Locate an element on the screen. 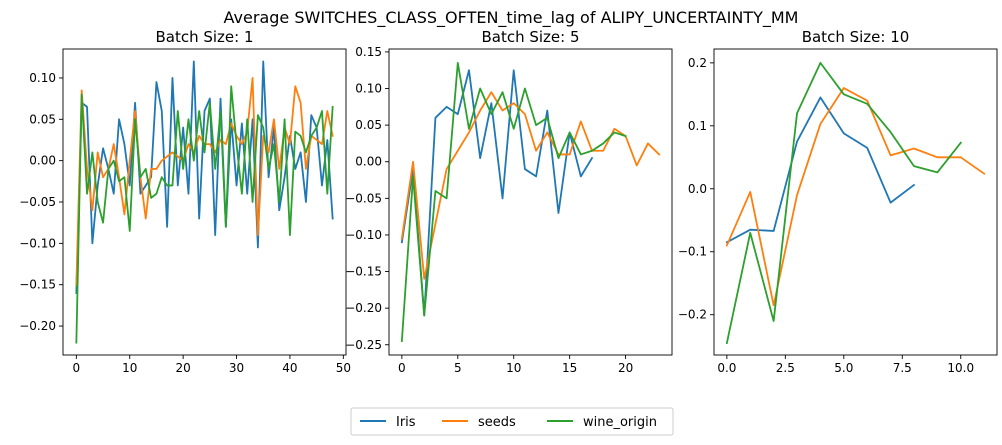 This screenshot has width=1002, height=445. y-tick-label: −0.1 is located at coordinates (692, 252).